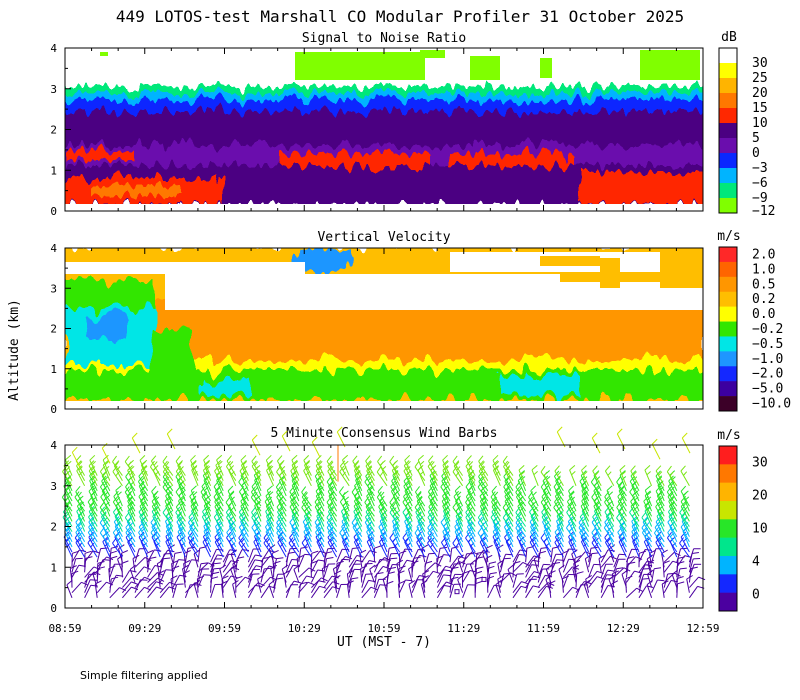 The width and height of the screenshot is (800, 700). Describe the element at coordinates (763, 284) in the screenshot. I see `colorbar-label: 0.5` at that location.